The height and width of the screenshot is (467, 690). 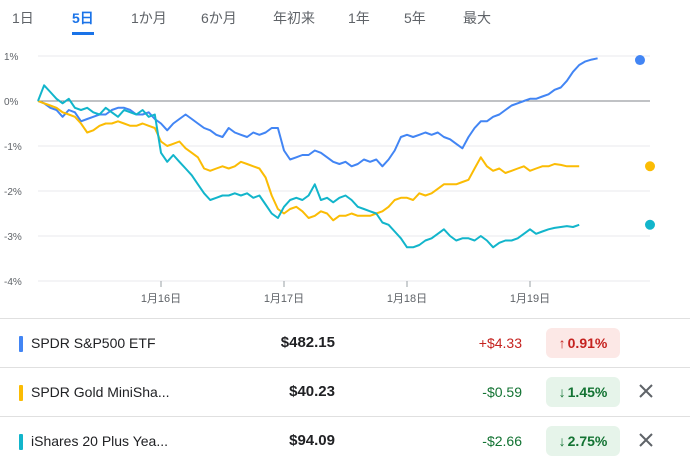 I want to click on table-row-spy: SPDR S&P500 ETF $482.15 +$4.33 ↑ 0.91%, so click(x=345, y=343).